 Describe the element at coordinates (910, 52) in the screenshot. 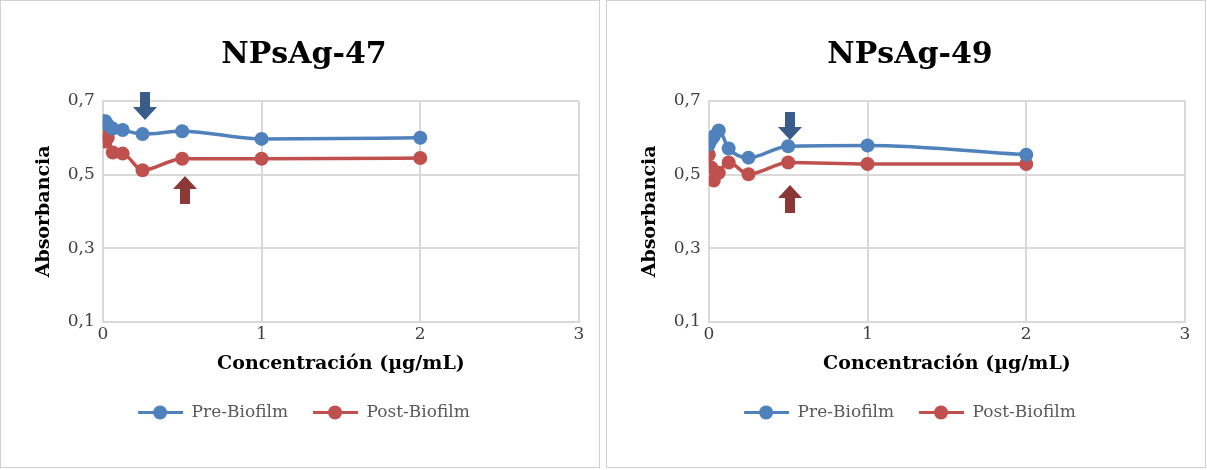

I see `chart-title: NPsAg-49` at that location.